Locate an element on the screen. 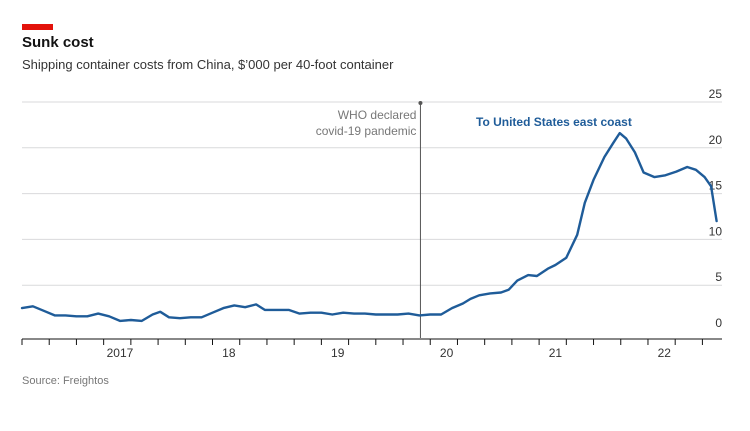 The image size is (750, 431). x-tick-label: 20 is located at coordinates (447, 353).